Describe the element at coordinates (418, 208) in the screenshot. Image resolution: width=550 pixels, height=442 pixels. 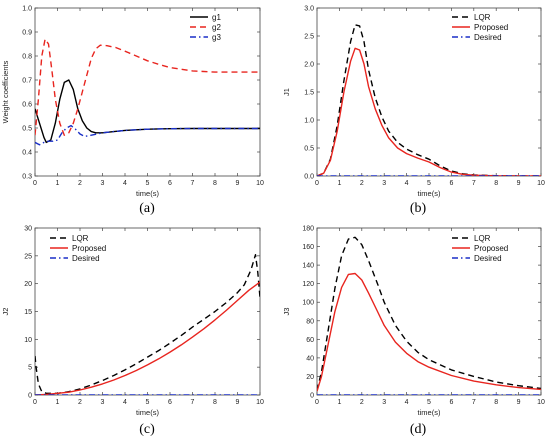
I see `panel-caption: (b)` at that location.